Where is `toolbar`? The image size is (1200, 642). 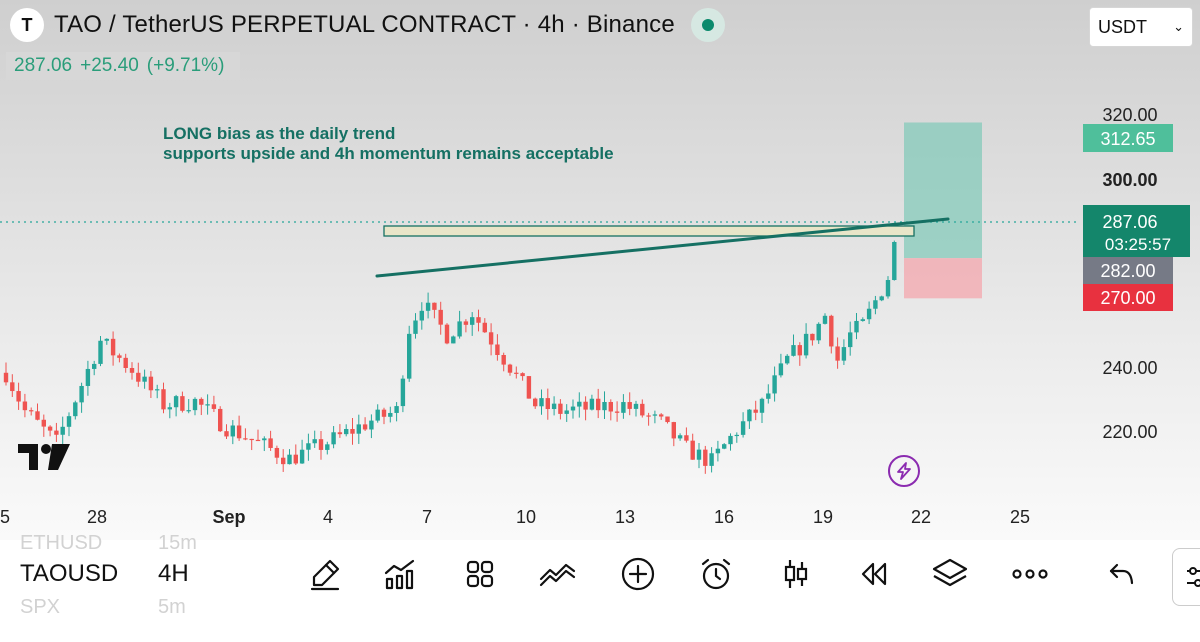 toolbar is located at coordinates (720, 574).